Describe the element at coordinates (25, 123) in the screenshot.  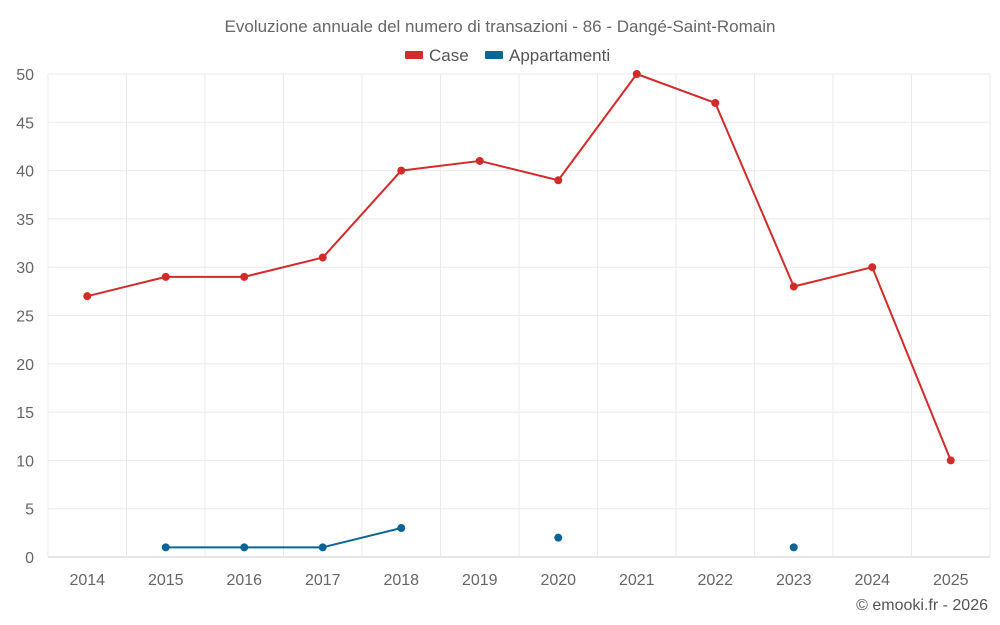
I see `y-tick-label: 45` at that location.